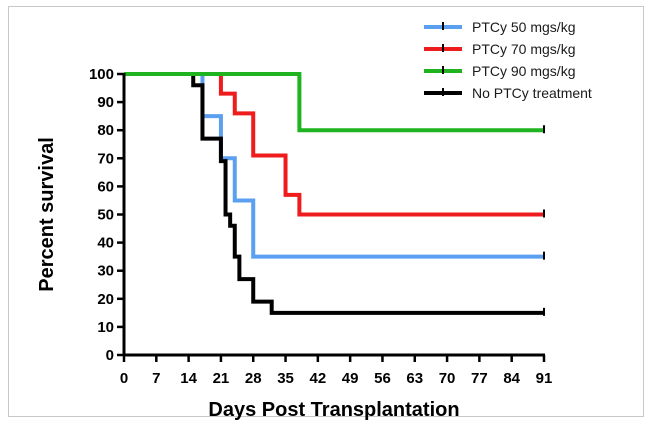 The height and width of the screenshot is (423, 654). Describe the element at coordinates (318, 378) in the screenshot. I see `x-tick-label-42: 42` at that location.